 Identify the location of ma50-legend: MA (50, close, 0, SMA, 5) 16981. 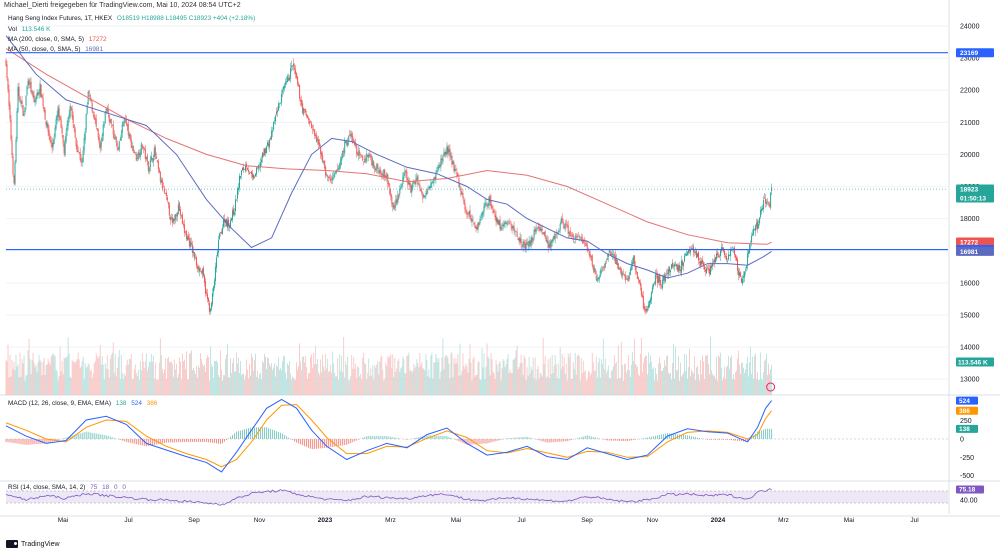
(55, 49).